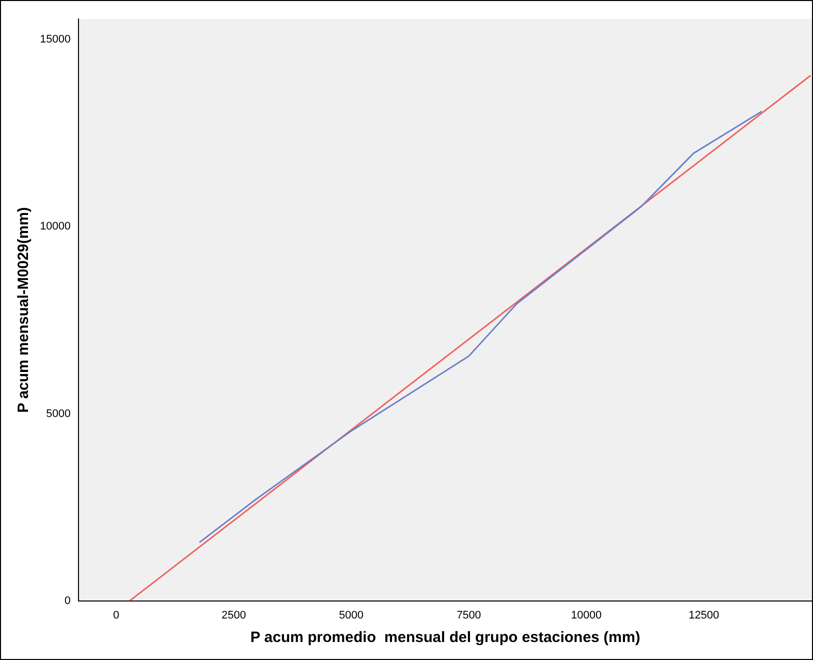  Describe the element at coordinates (704, 615) in the screenshot. I see `x-tick-label: 12500` at that location.